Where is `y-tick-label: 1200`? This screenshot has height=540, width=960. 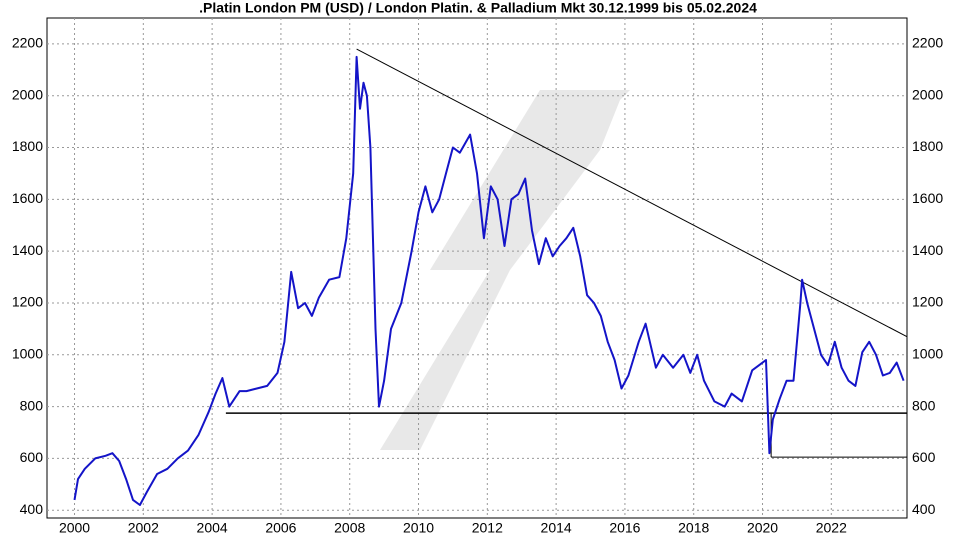 y-tick-label: 1200 is located at coordinates (27, 302).